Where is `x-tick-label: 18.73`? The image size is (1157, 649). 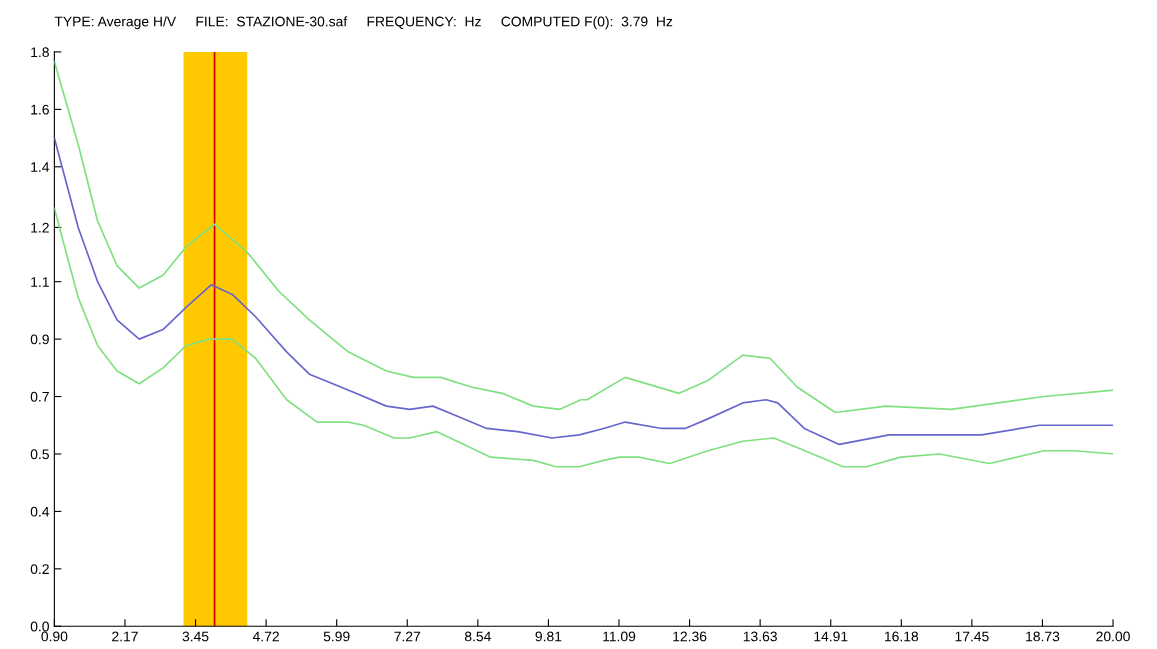
x-tick-label: 18.73 is located at coordinates (1043, 636).